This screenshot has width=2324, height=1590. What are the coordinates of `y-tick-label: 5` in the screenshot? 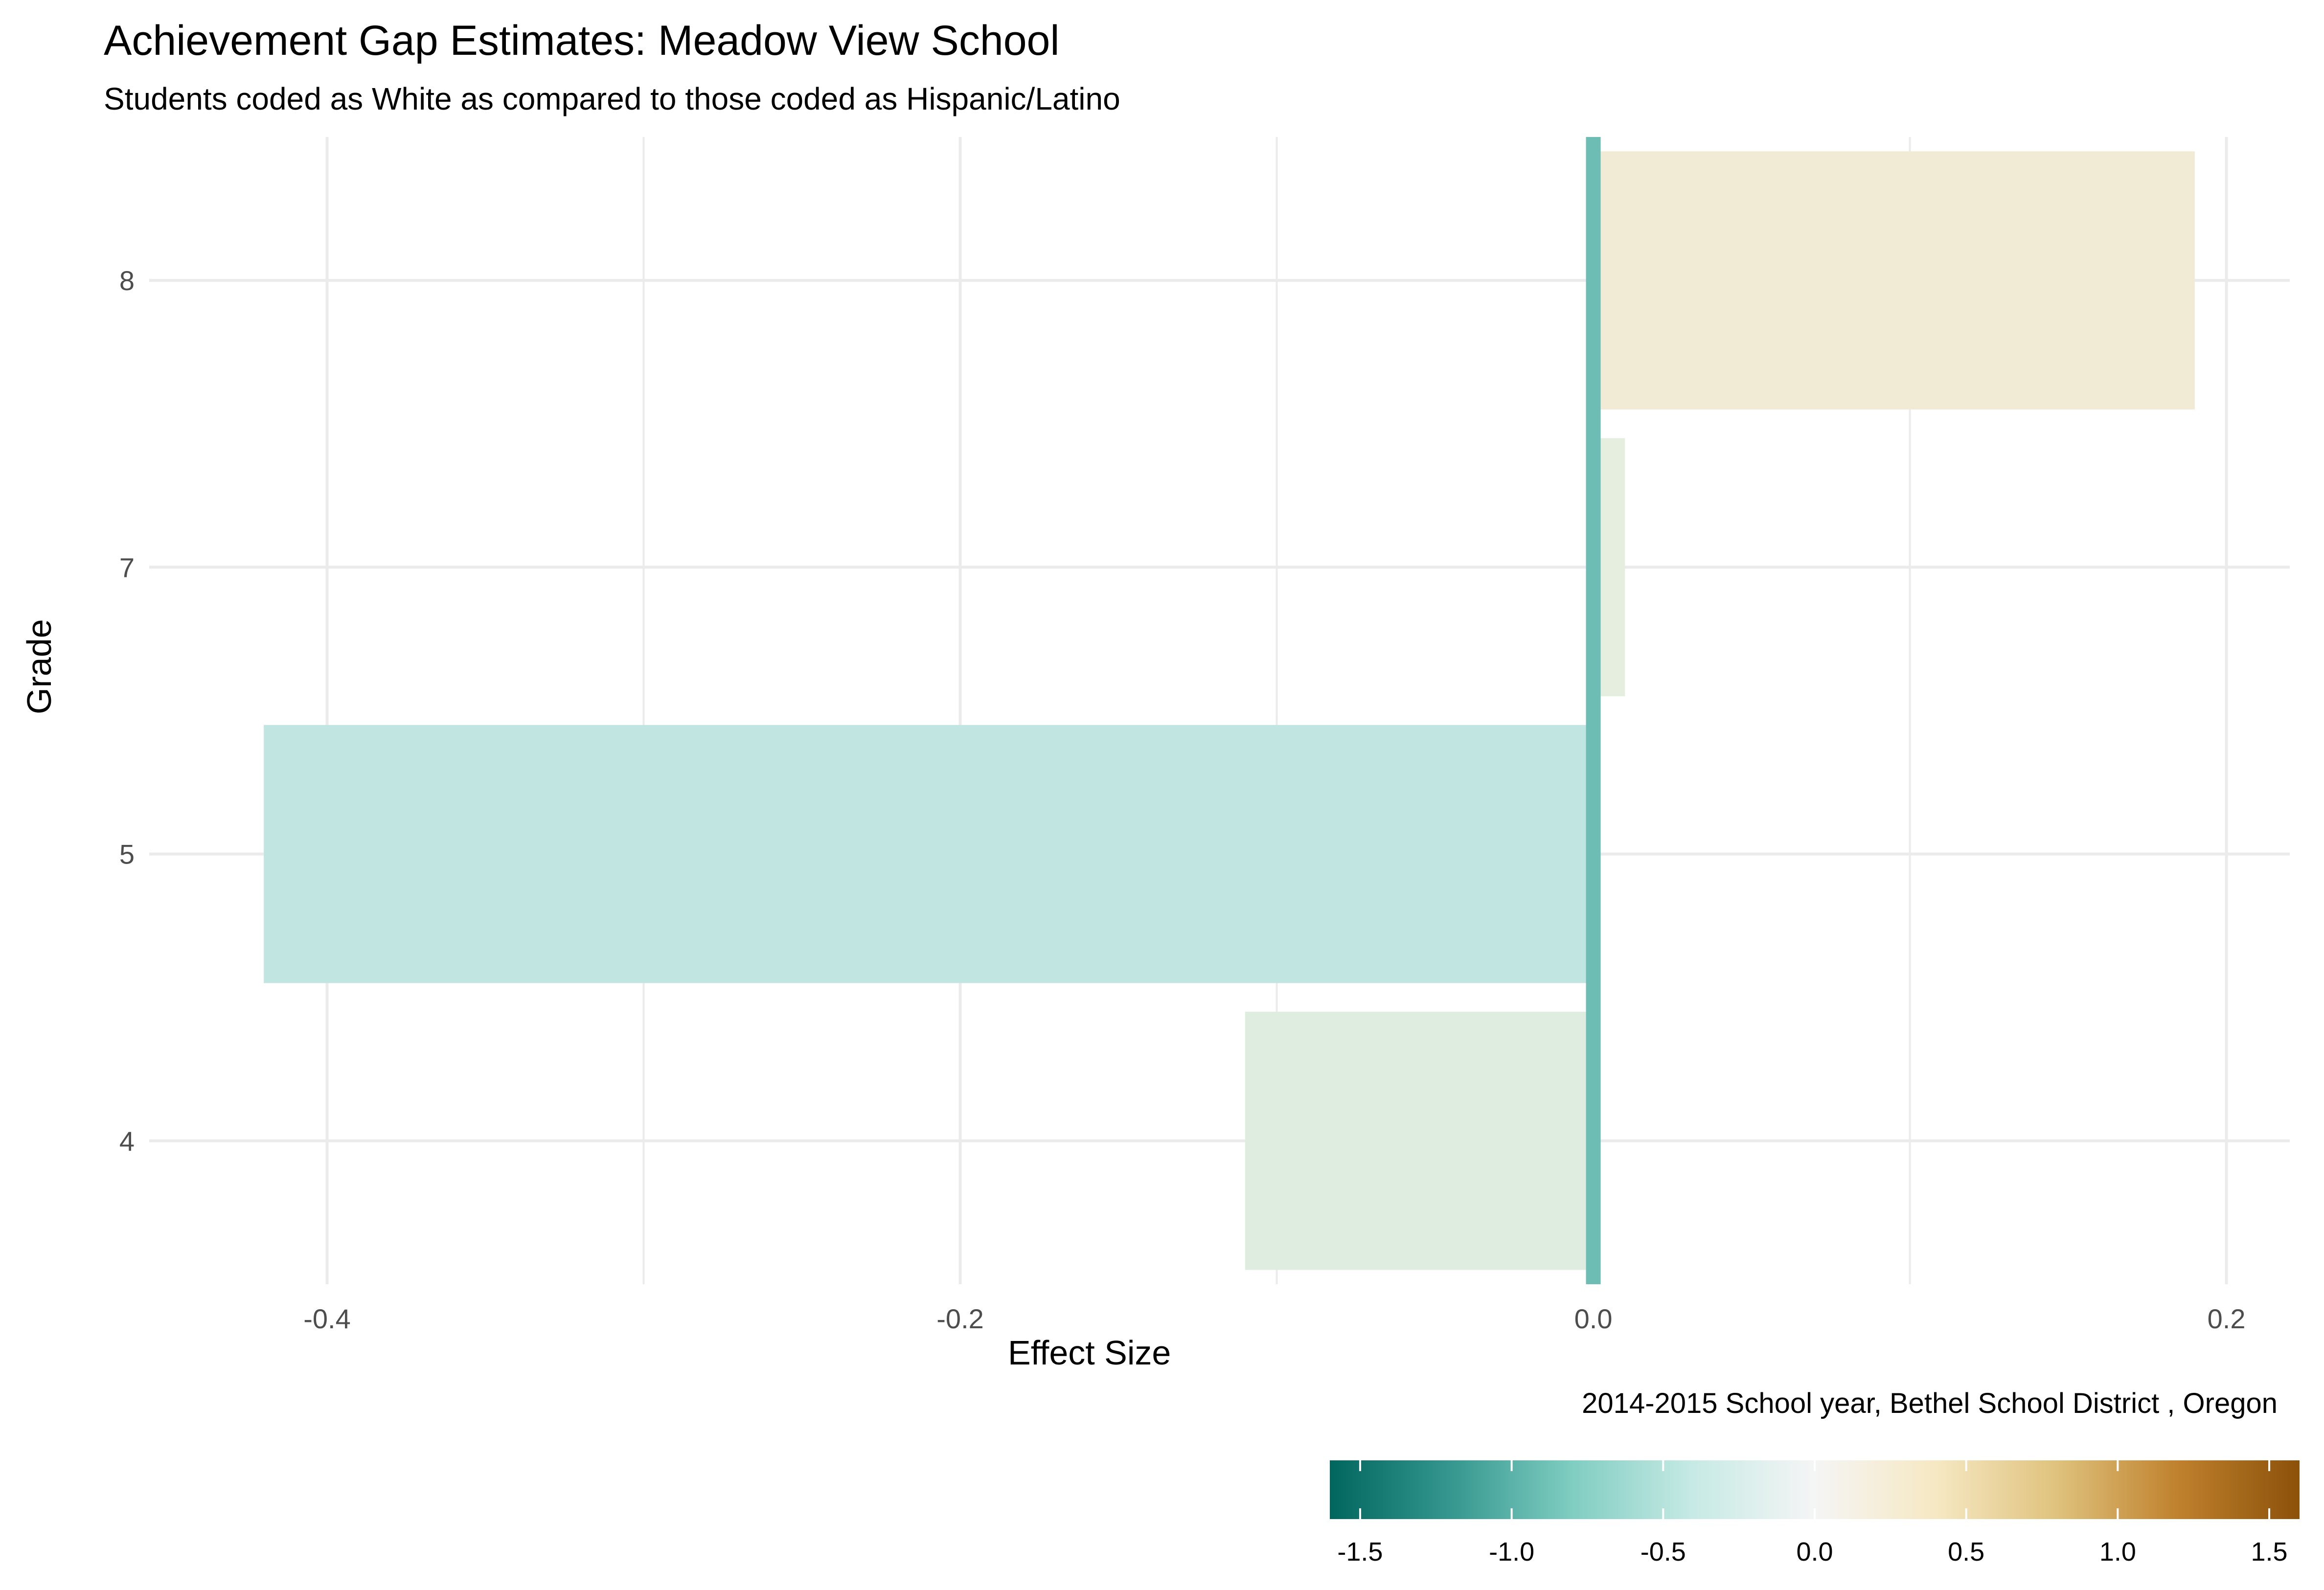 It's located at (127, 855).